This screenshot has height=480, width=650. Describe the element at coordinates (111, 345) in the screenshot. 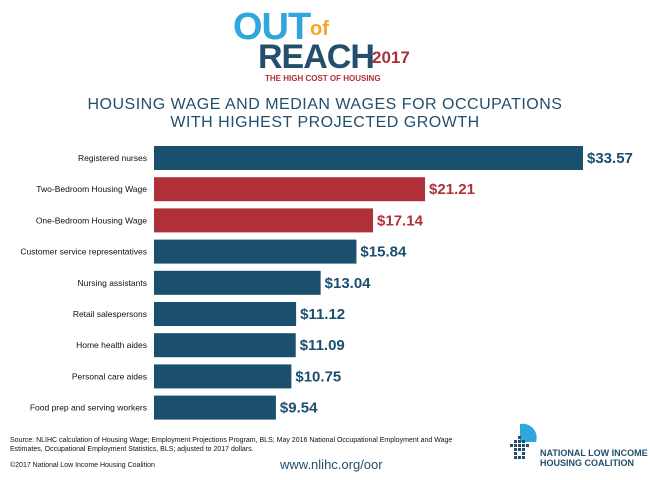

I see `category-label: Home health aides` at that location.